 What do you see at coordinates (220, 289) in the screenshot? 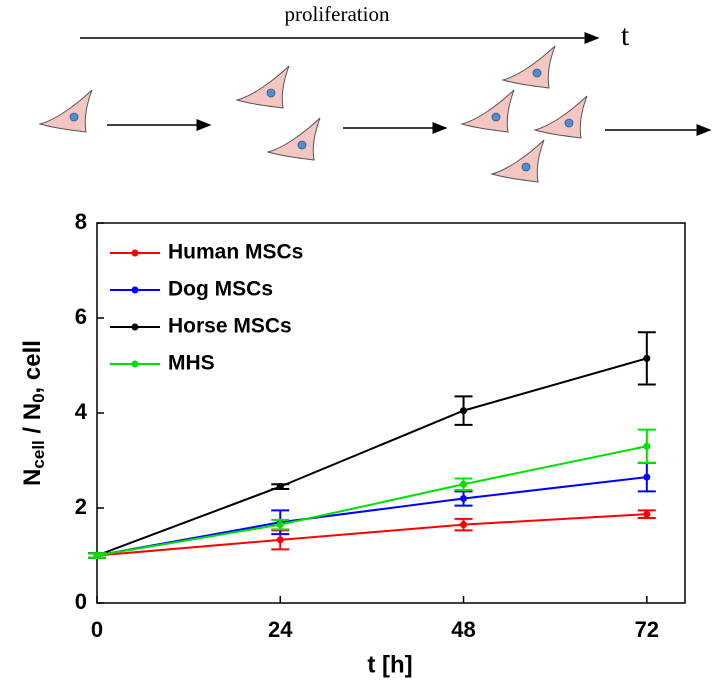
I see `legend-label: Dog MSCs` at bounding box center [220, 289].